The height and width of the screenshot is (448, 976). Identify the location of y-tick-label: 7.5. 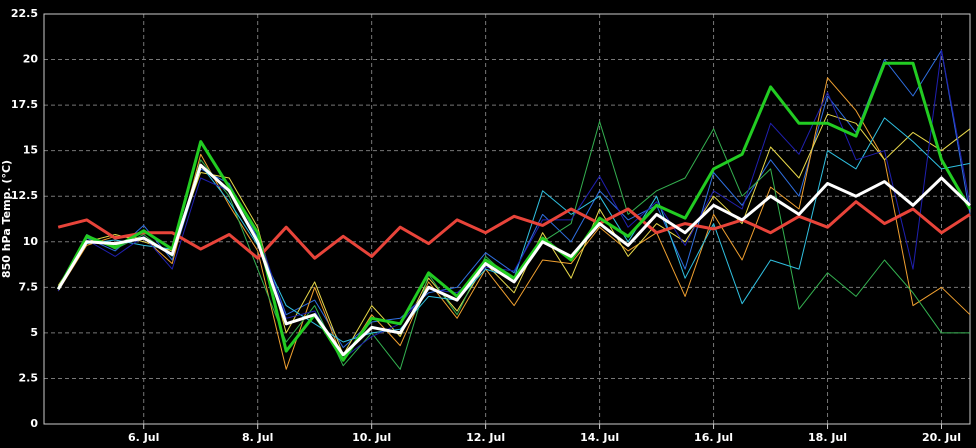
(29, 286).